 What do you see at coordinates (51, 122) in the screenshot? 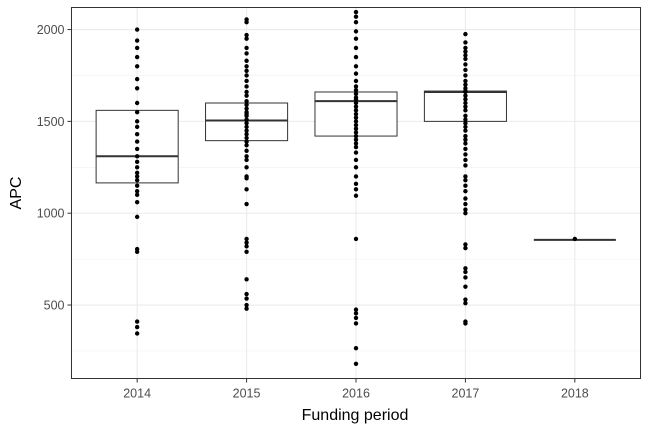
I see `y-tick-label: 1500` at bounding box center [51, 122].